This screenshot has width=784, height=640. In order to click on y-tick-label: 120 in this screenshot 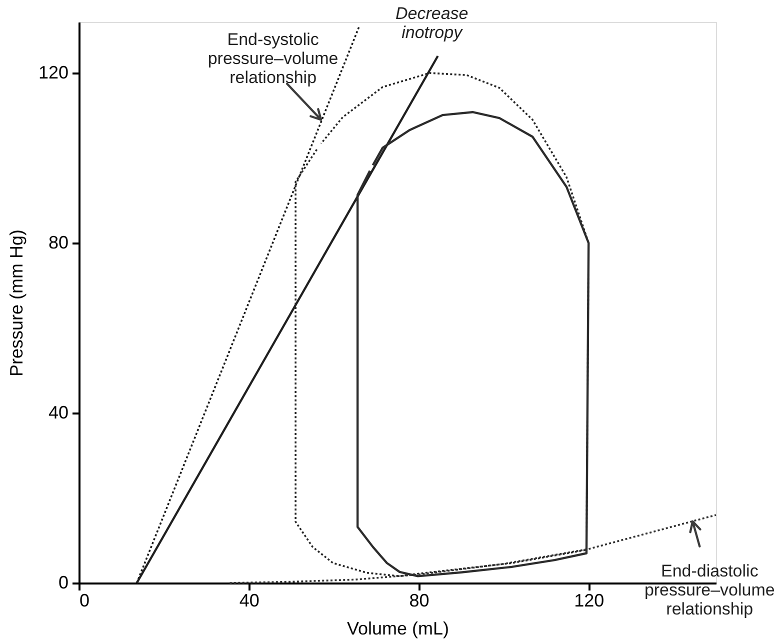, I will do `click(53, 72)`.